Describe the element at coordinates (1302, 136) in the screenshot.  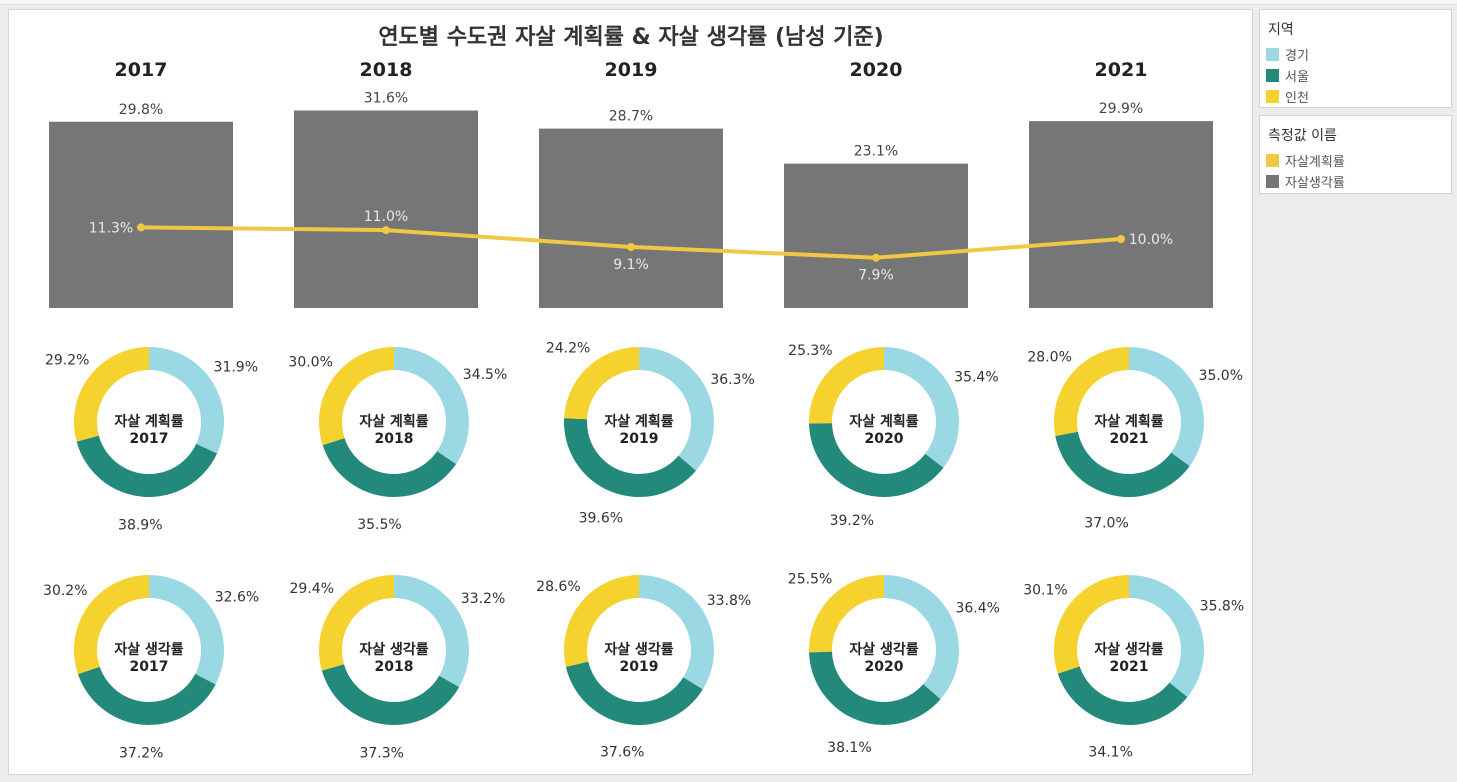
I see `legend-measure-title: 측정값 이름` at that location.